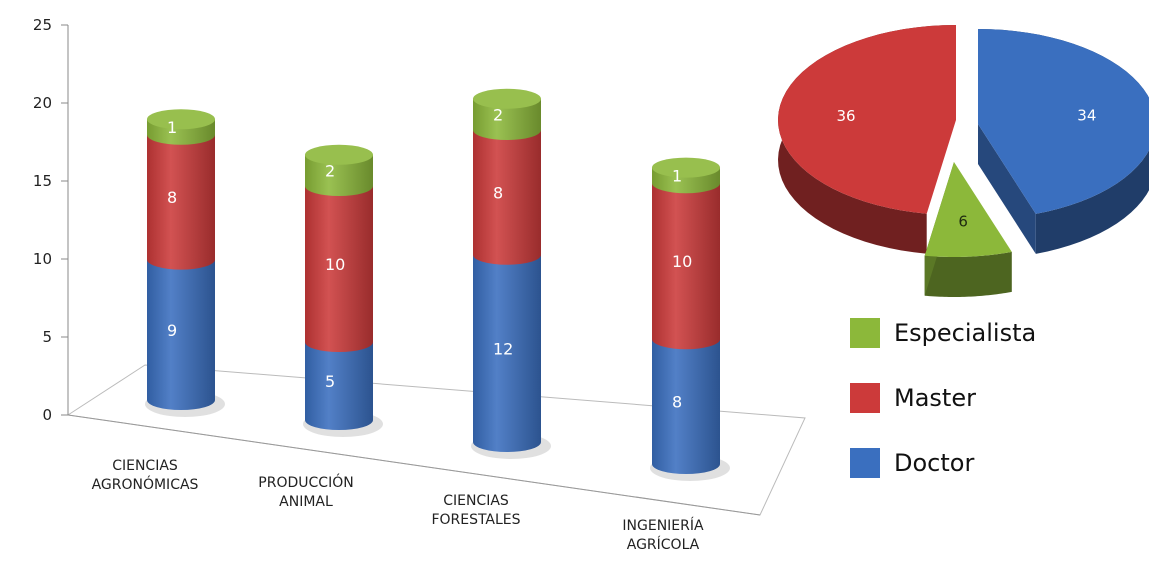 This screenshot has width=1149, height=561. Describe the element at coordinates (145, 475) in the screenshot. I see `x-category-label: CIENCIAS AGRONÓMICAS` at that location.